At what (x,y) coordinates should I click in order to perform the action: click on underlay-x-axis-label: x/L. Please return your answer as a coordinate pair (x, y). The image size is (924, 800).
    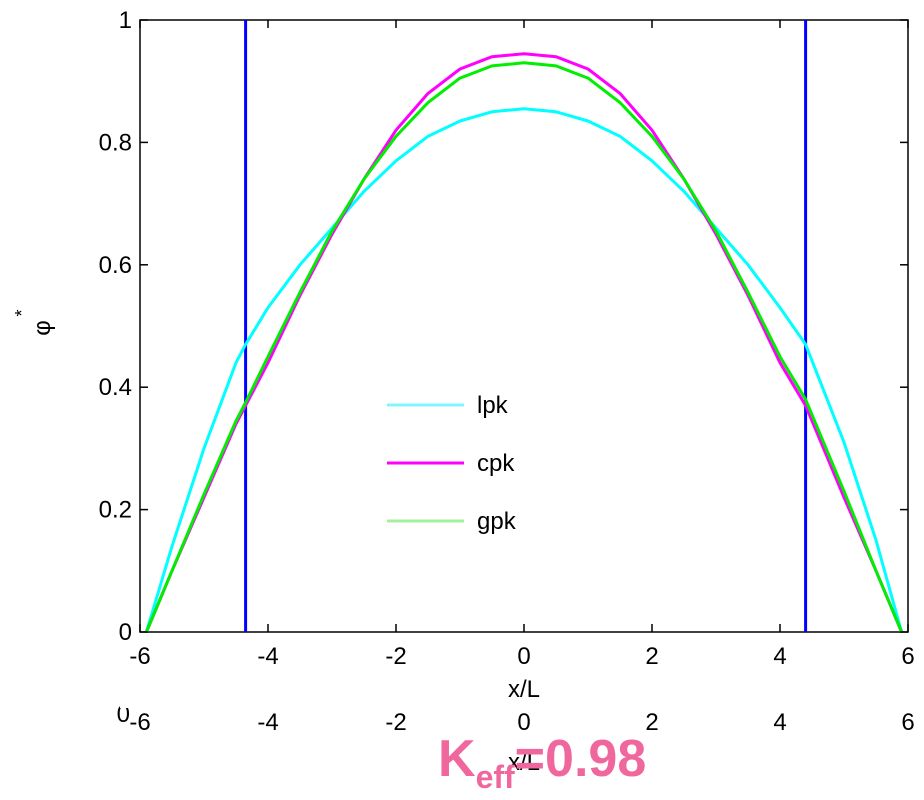
    Looking at the image, I should click on (524, 762).